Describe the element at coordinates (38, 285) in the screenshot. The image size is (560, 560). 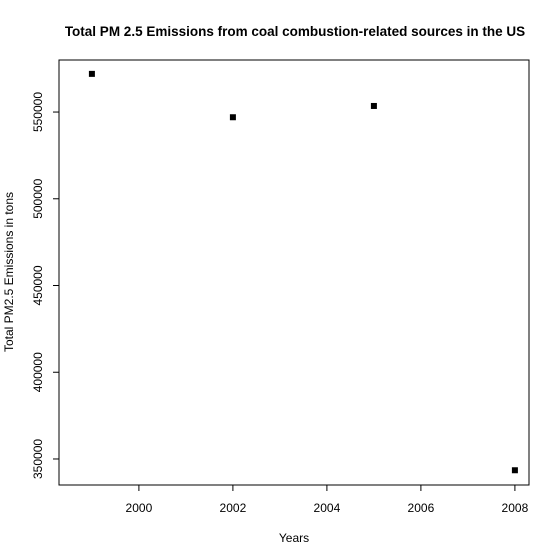
I see `y-tick-label: 450000` at that location.